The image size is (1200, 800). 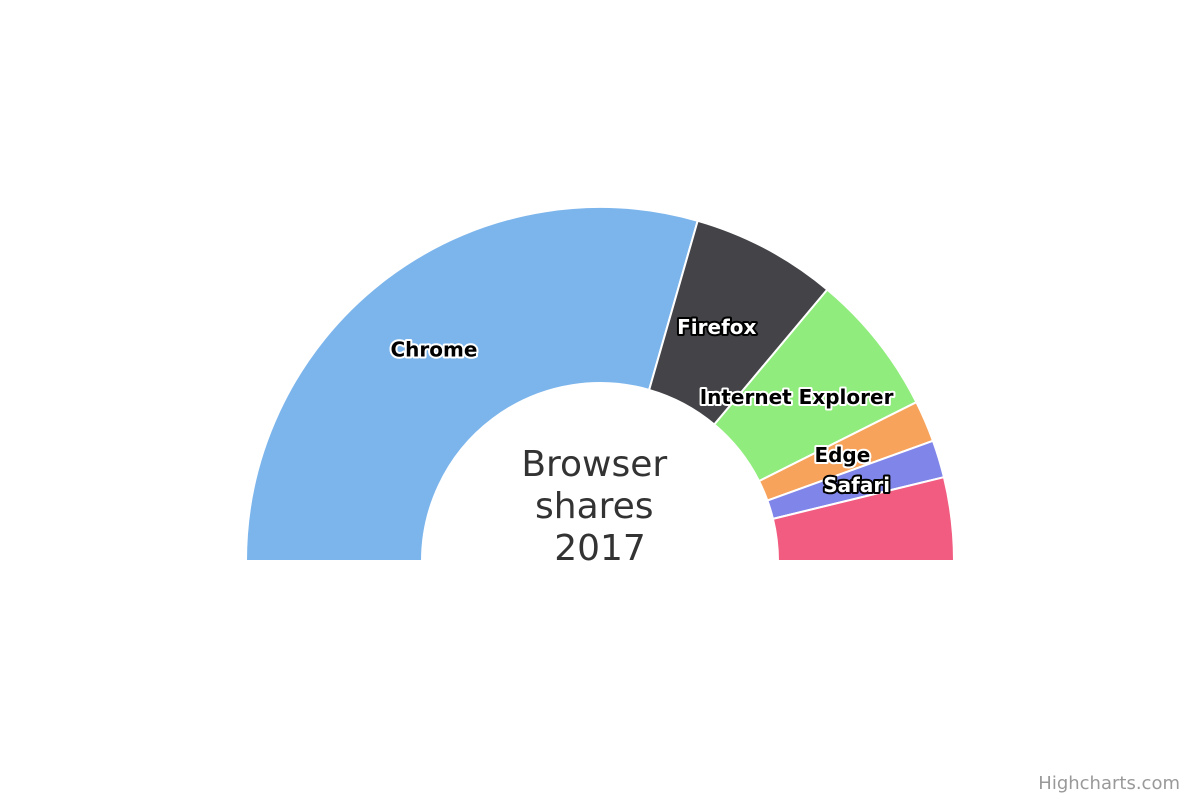 I want to click on labels-group: Chrome Firefox Internet Explorer Edge Safari, so click(x=641, y=406).